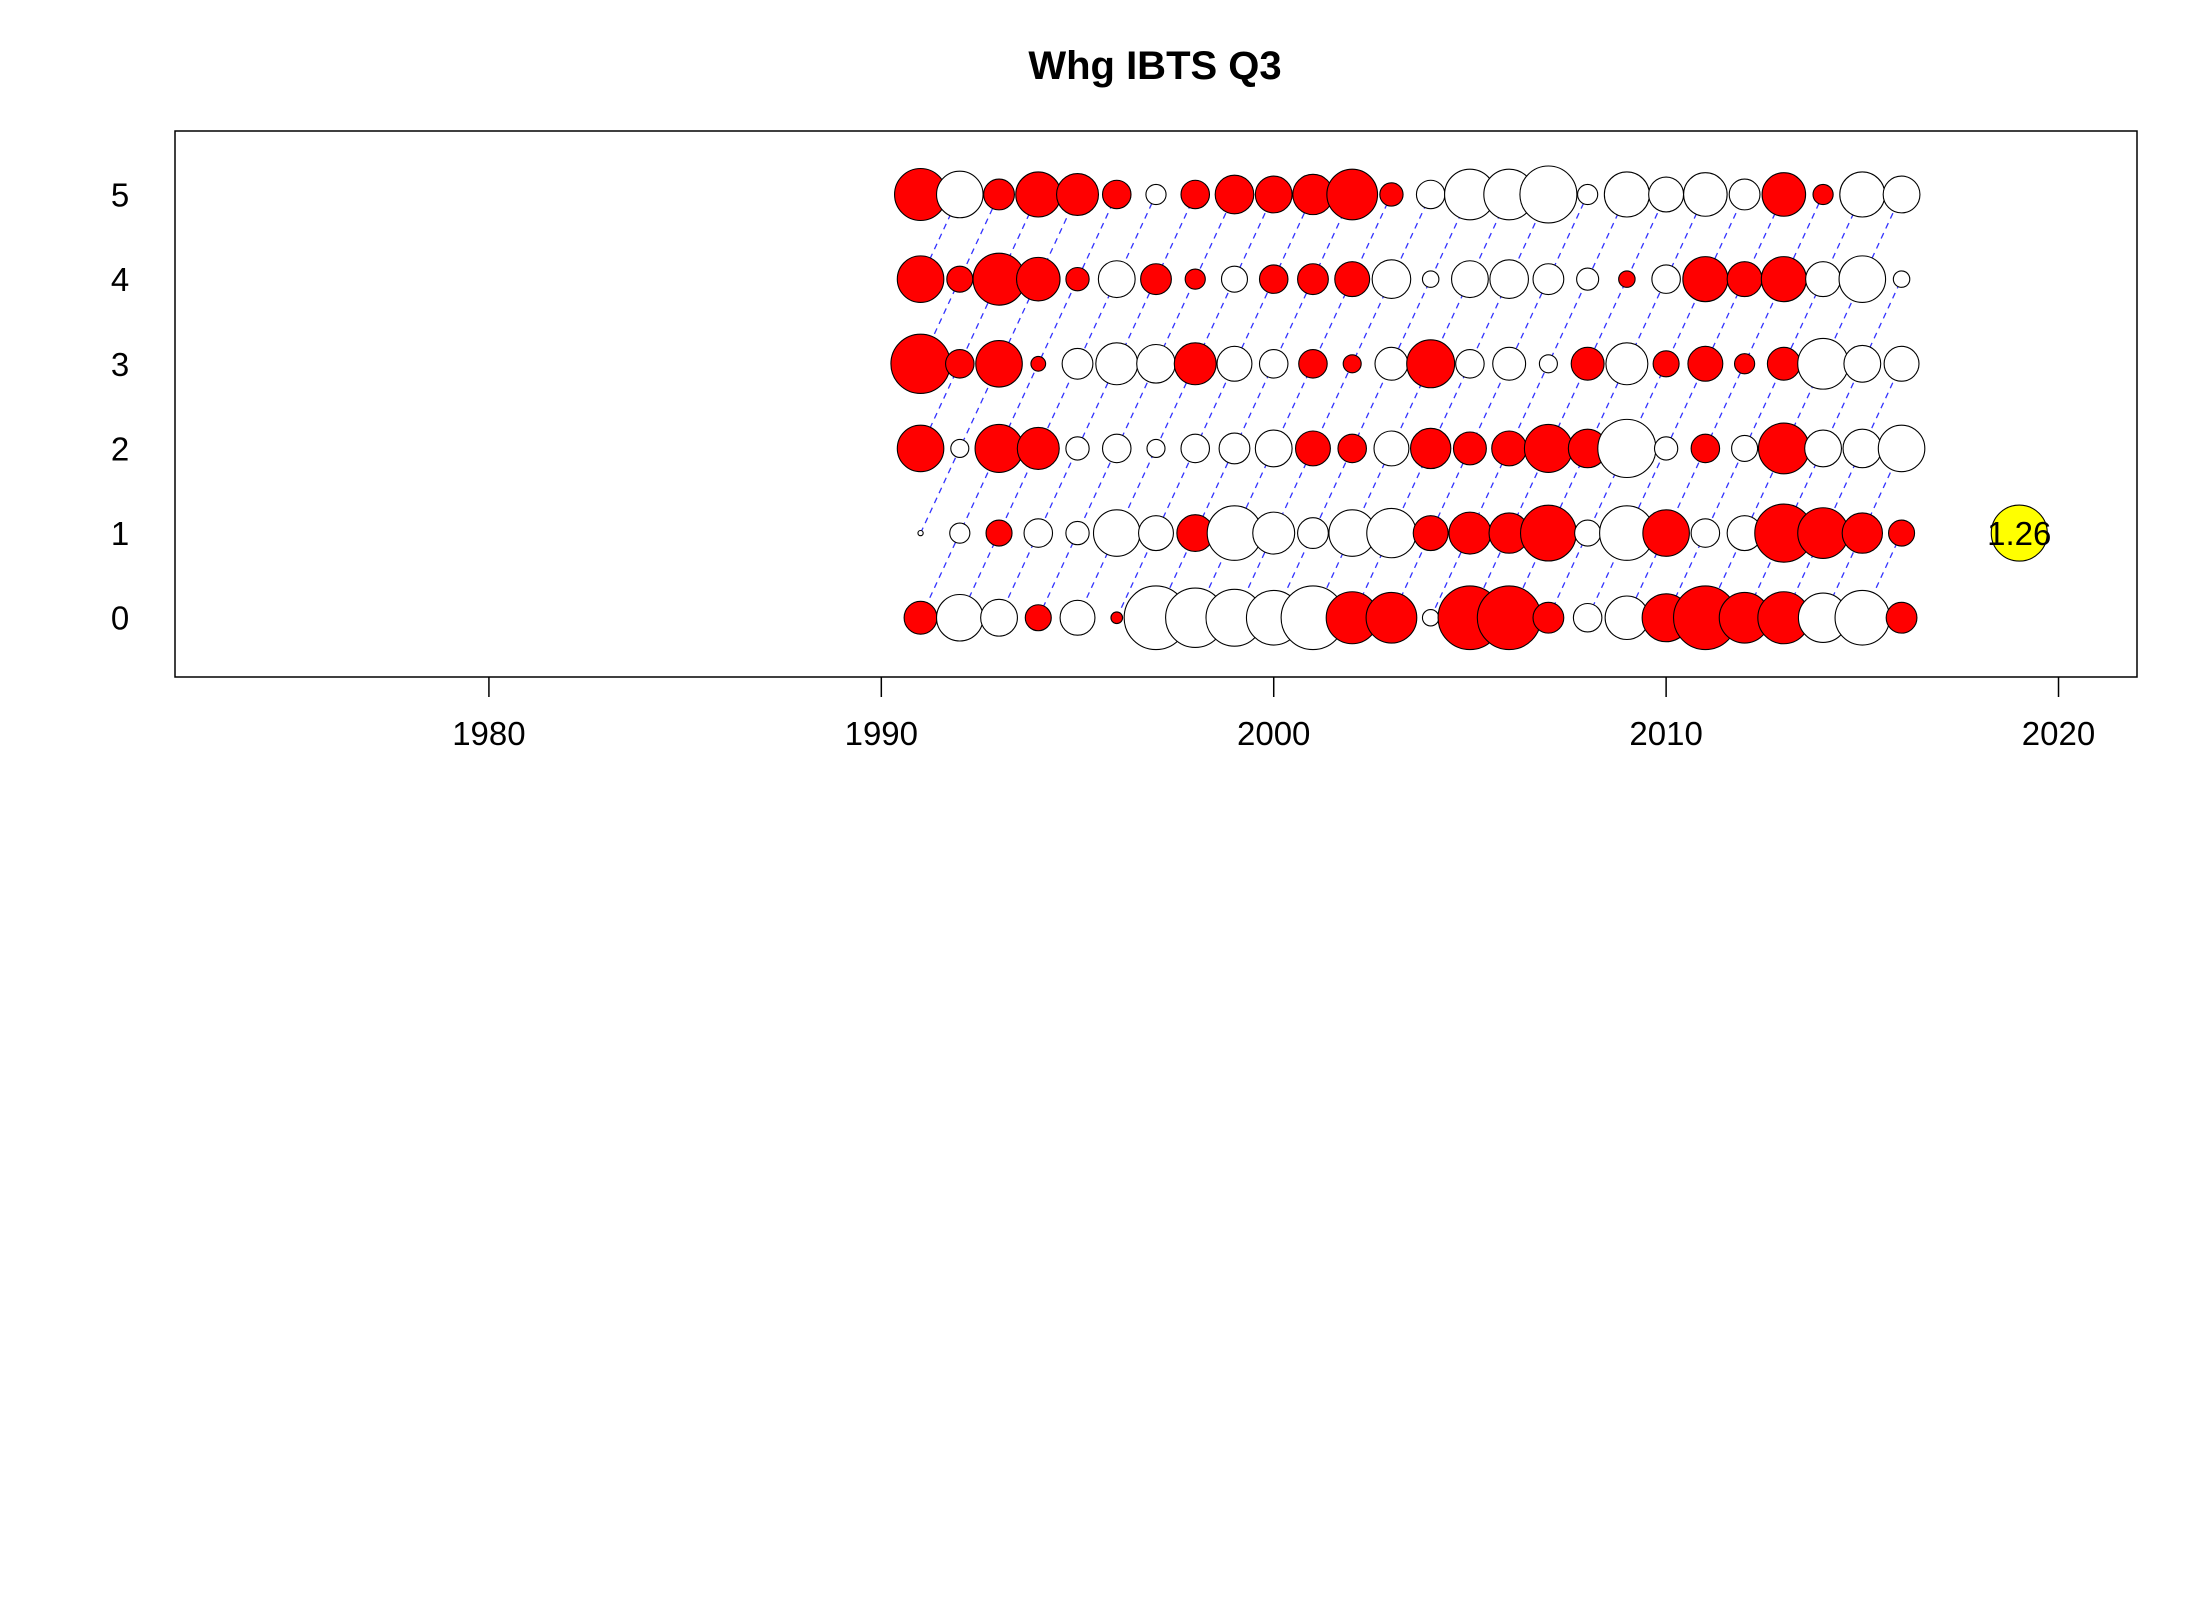 This screenshot has height=1600, width=2200. I want to click on cohort-lines, so click(1411, 406).